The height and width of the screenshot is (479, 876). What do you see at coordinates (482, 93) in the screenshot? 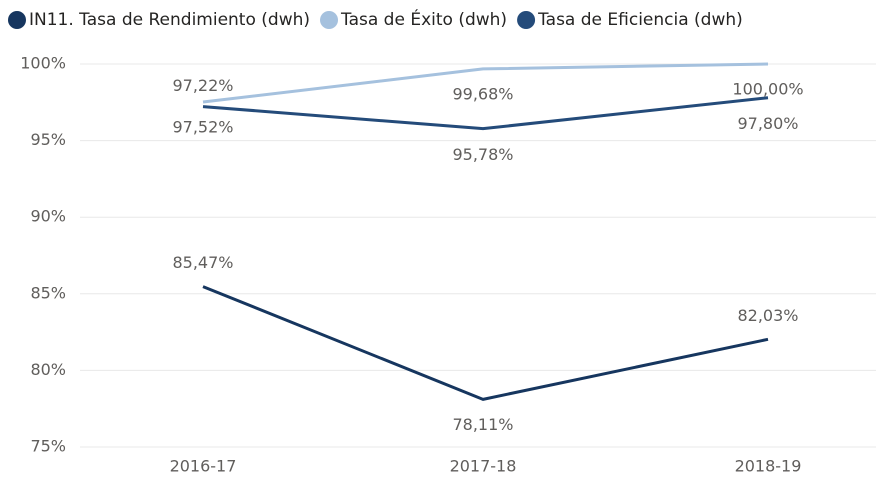
I see `data-label: 99,68%` at bounding box center [482, 93].